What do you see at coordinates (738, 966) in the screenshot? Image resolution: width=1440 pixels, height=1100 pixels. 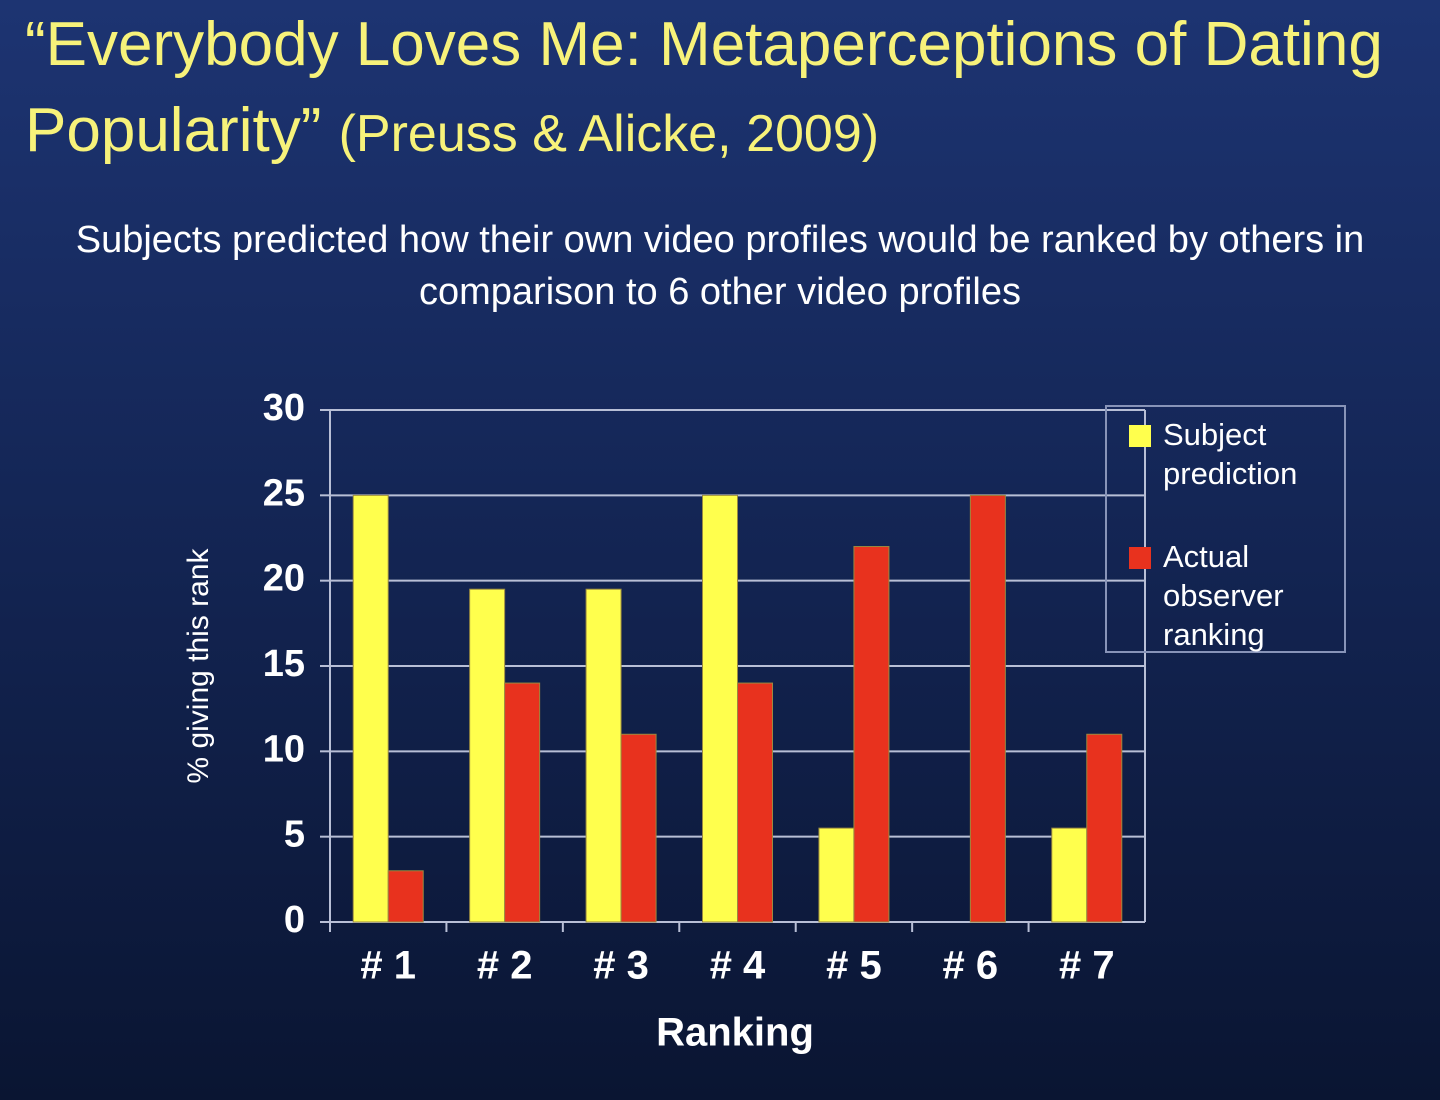 I see `x-tick-label: # 4` at bounding box center [738, 966].